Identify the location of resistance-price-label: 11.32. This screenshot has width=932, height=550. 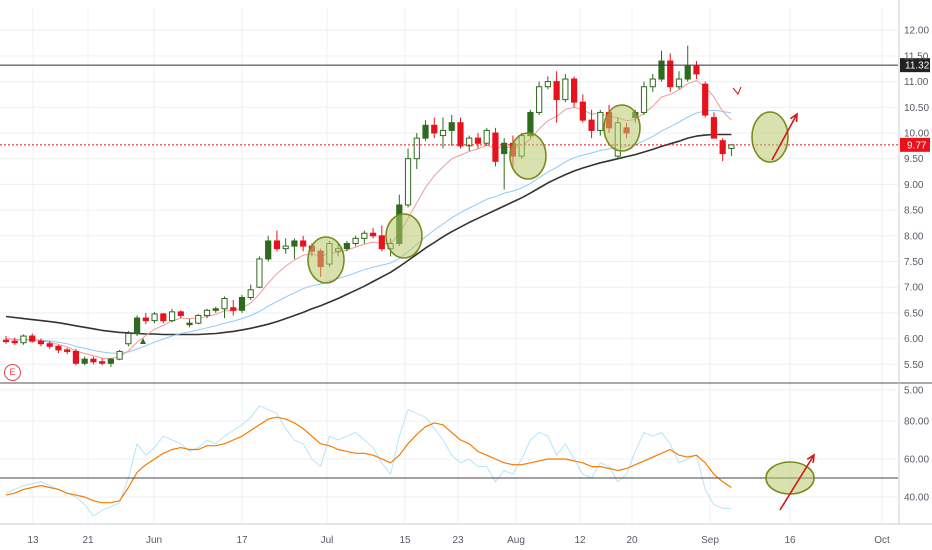
(917, 66).